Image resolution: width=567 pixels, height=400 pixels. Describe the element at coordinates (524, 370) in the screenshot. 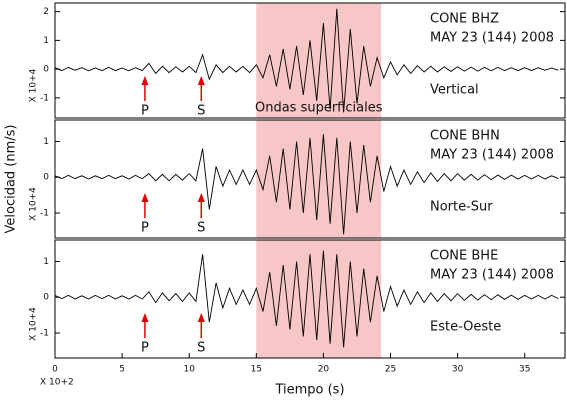

I see `x-tick-label: 35` at that location.